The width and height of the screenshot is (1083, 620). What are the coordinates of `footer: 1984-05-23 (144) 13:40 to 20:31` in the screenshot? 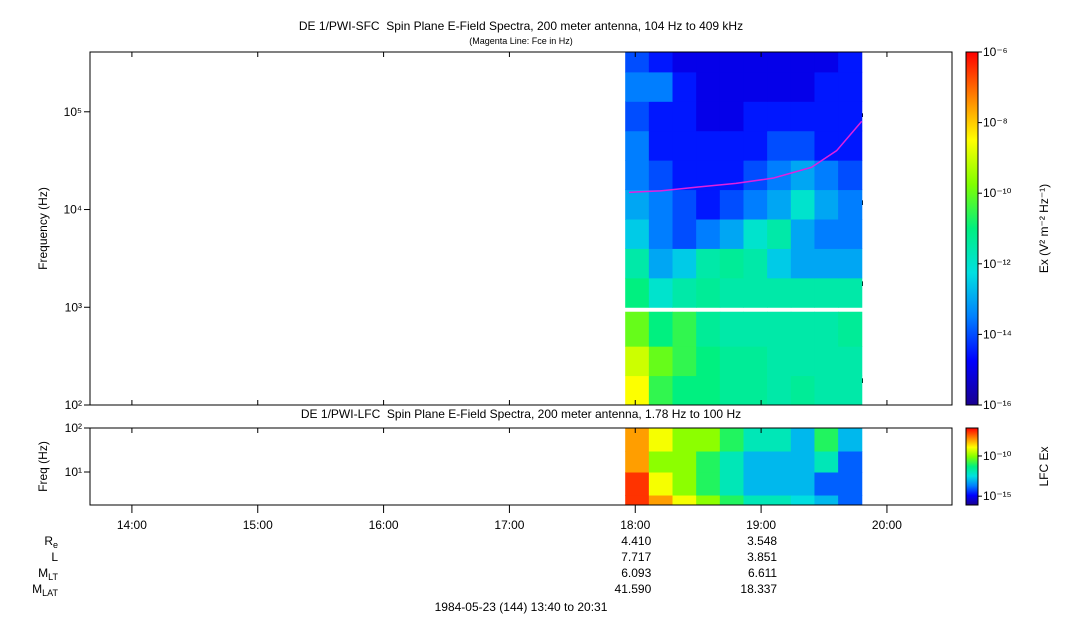 It's located at (521, 607).